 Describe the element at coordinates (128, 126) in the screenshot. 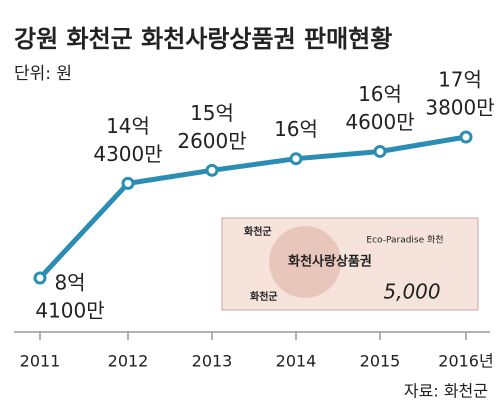

I see `value-label: 14억` at that location.